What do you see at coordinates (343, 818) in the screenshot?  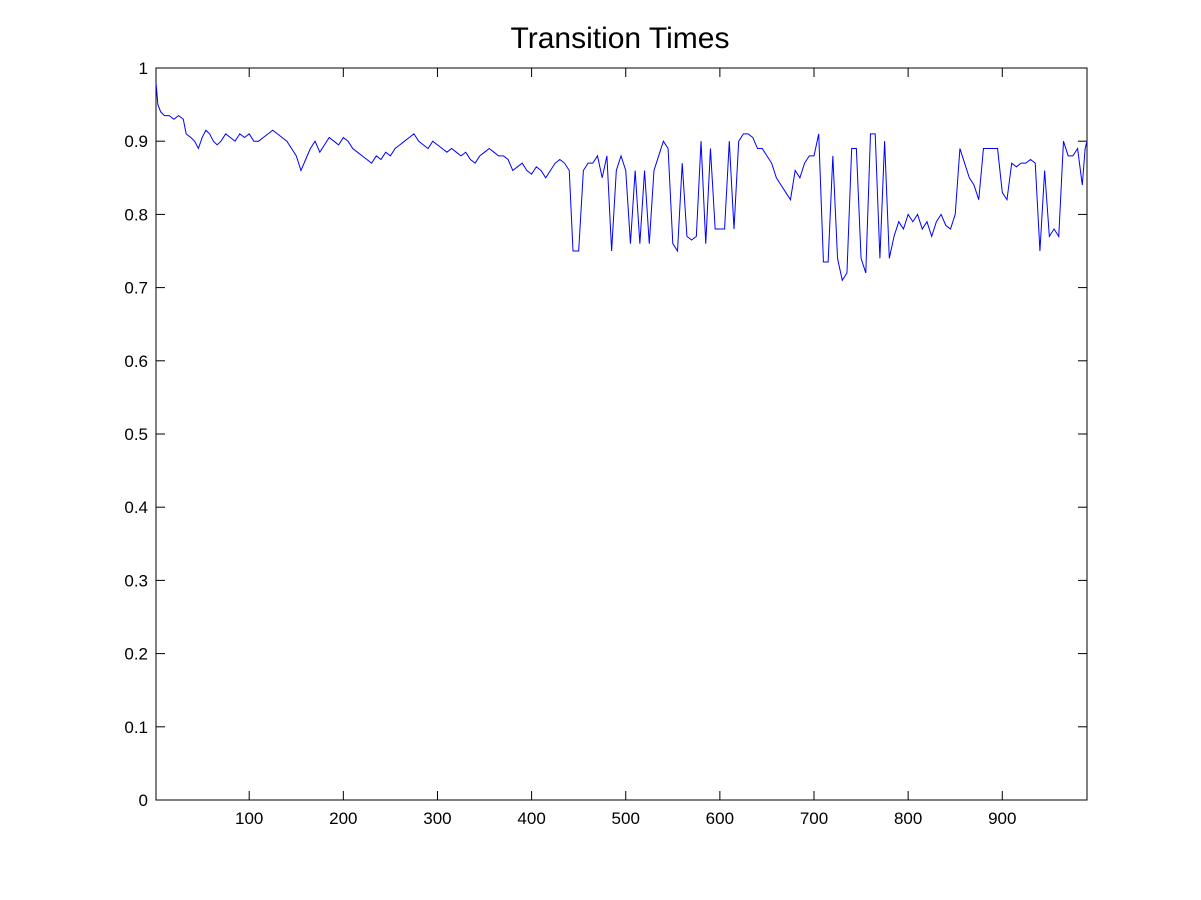 I see `x-tick-label: 200` at bounding box center [343, 818].